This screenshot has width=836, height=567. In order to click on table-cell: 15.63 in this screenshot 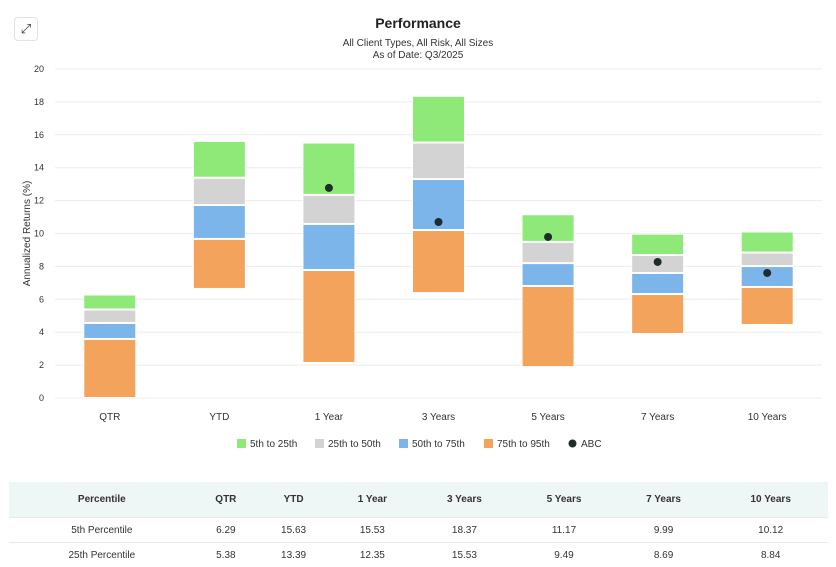, I will do `click(293, 530)`.